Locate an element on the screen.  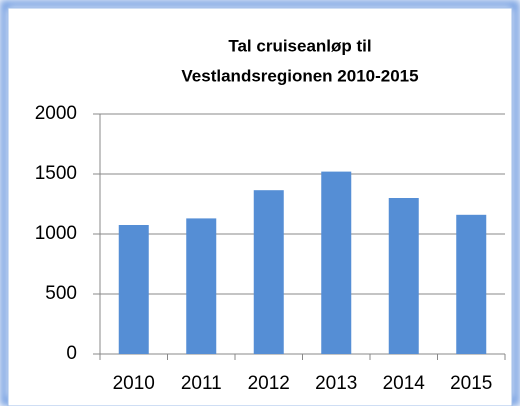
y-tick-label: 1500 is located at coordinates (56, 173).